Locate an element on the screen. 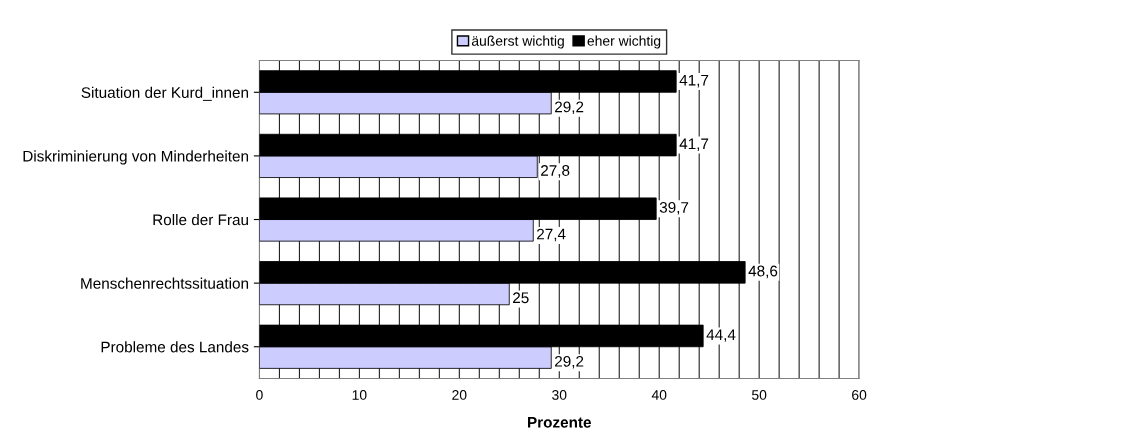 This screenshot has width=1123, height=448. x-tick-label: 10 is located at coordinates (359, 395).